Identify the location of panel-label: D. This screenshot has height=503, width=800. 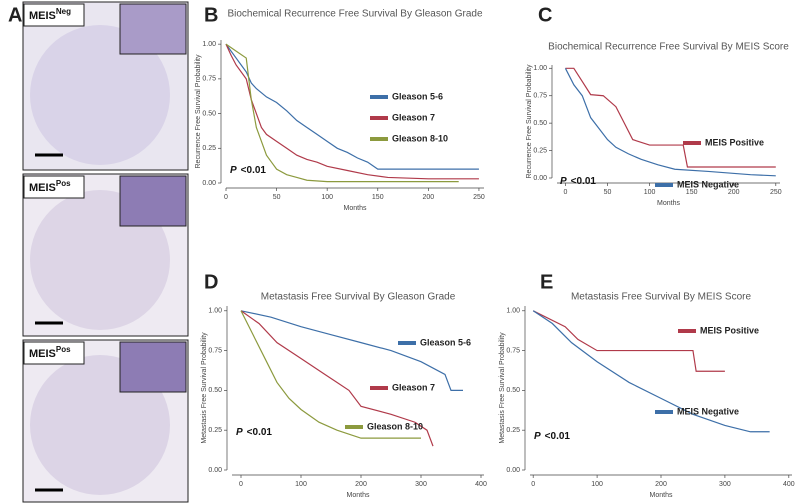
(211, 282).